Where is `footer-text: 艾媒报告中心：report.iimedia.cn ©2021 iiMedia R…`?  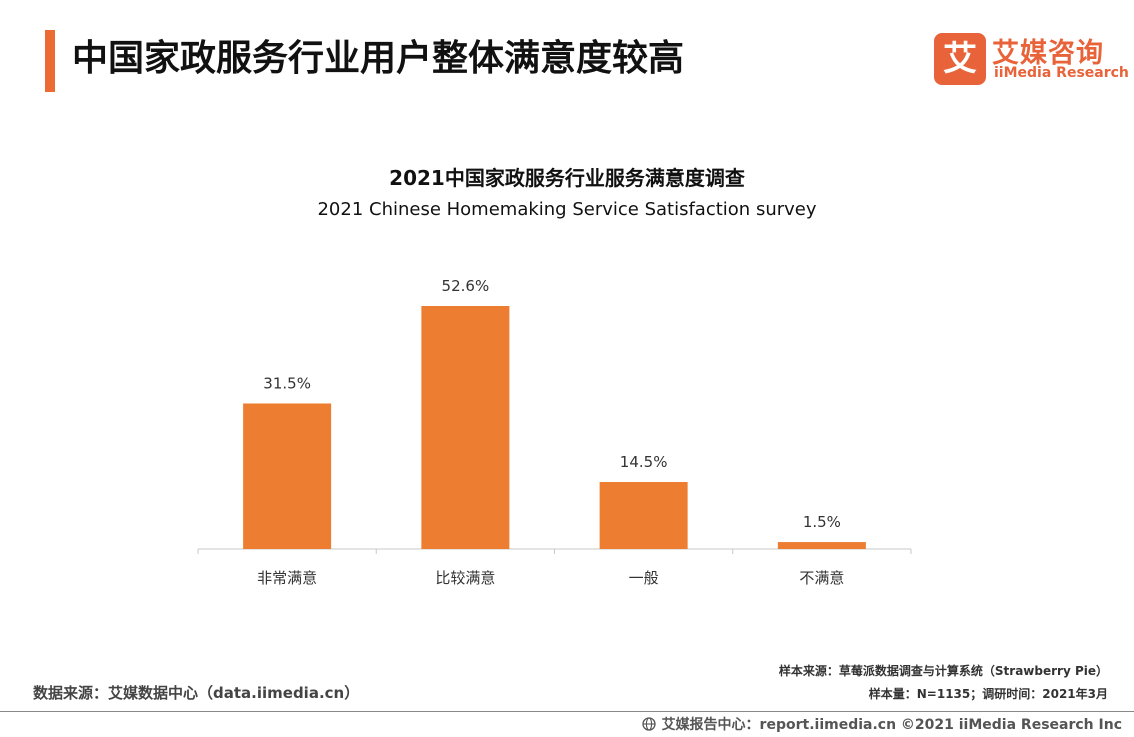
footer-text: 艾媒报告中心：report.iimedia.cn ©2021 iiMedia R… is located at coordinates (891, 725).